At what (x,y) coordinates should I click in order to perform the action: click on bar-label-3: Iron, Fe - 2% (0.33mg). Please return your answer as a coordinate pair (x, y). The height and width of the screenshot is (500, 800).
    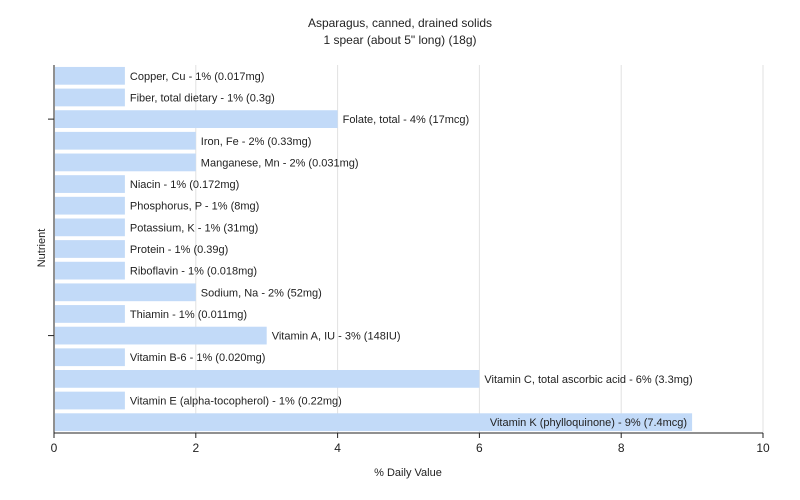
    Looking at the image, I should click on (256, 142).